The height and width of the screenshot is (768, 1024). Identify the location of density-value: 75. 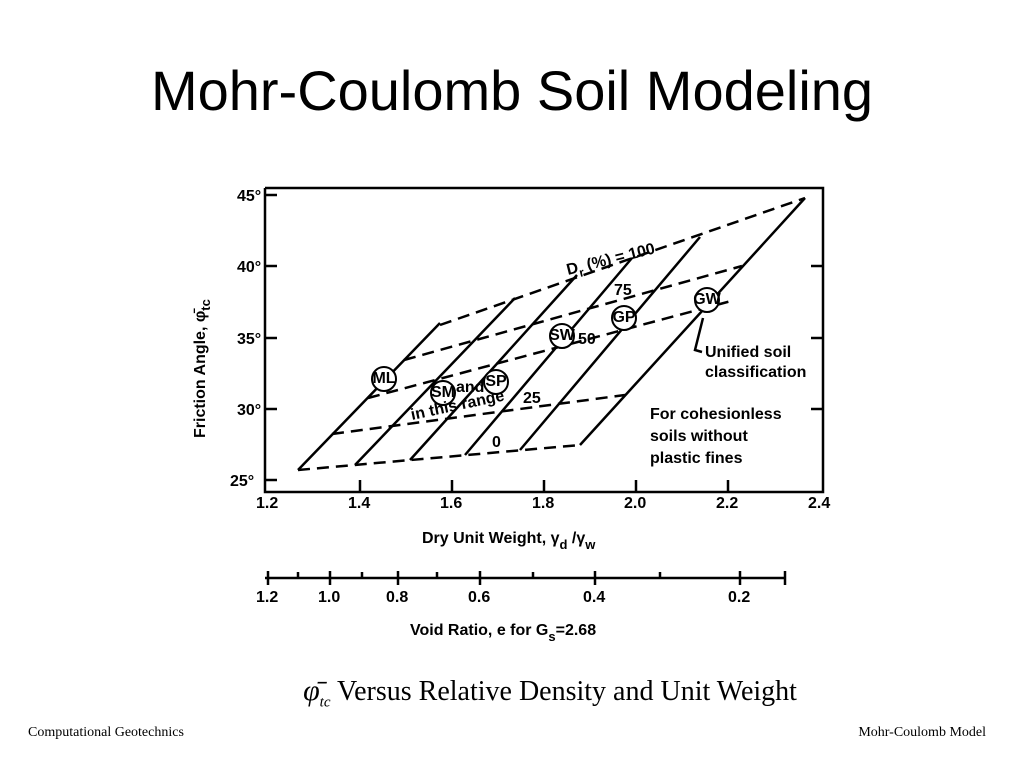
(623, 290).